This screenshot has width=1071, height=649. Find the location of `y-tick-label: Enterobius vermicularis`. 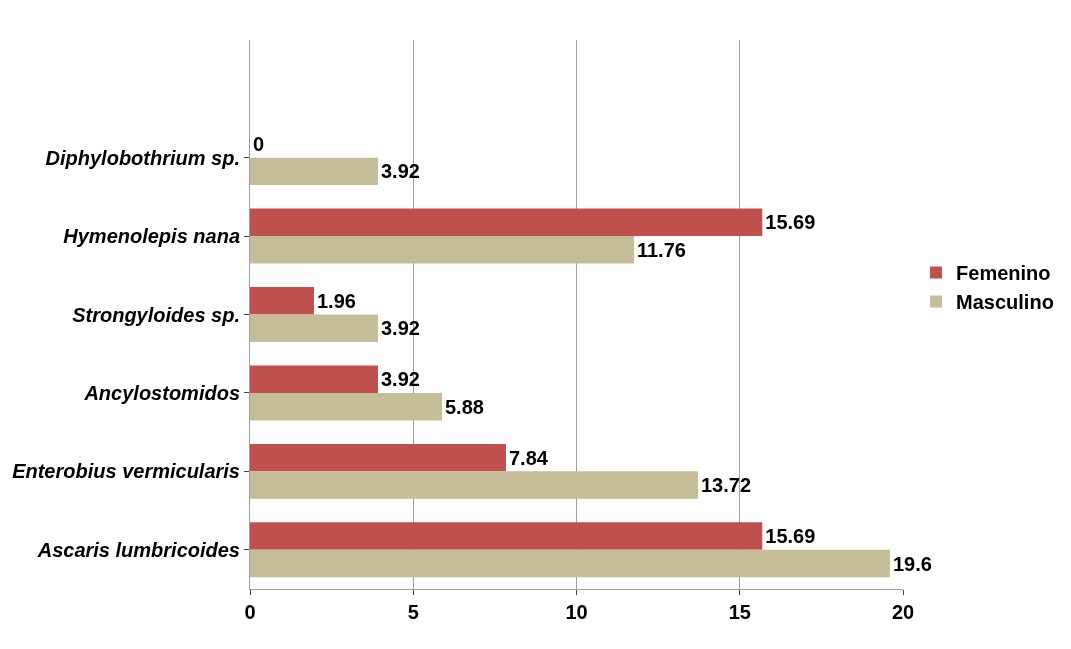

y-tick-label: Enterobius vermicularis is located at coordinates (126, 471).